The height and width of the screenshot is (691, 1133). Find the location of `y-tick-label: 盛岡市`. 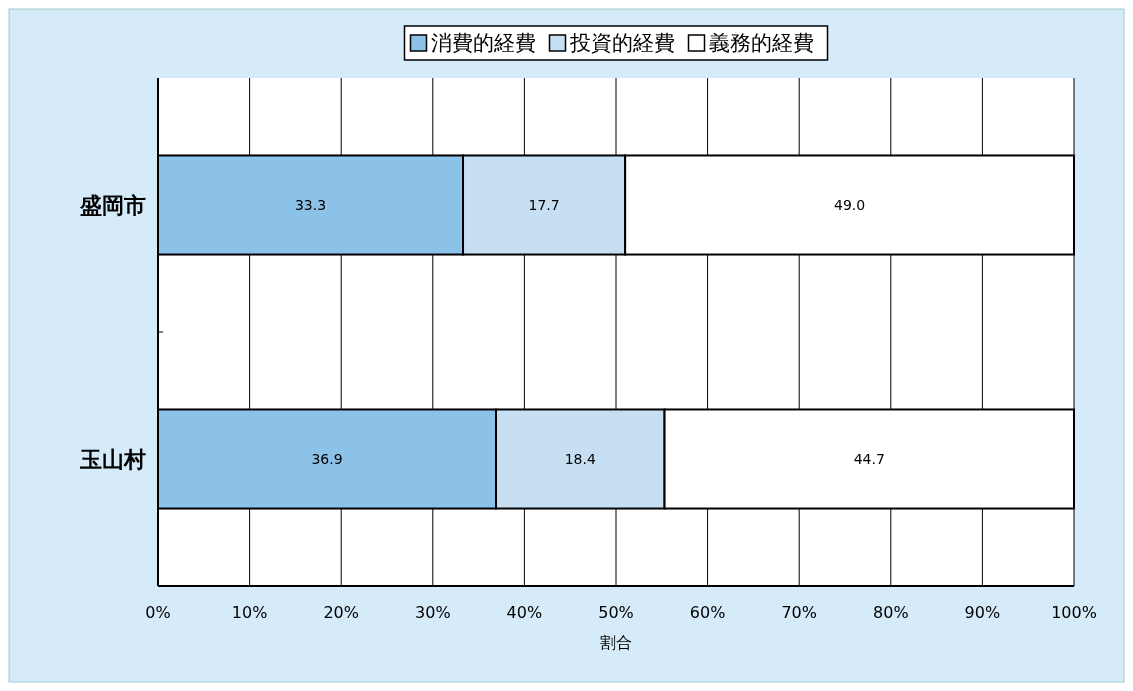

y-tick-label: 盛岡市 is located at coordinates (112, 205).